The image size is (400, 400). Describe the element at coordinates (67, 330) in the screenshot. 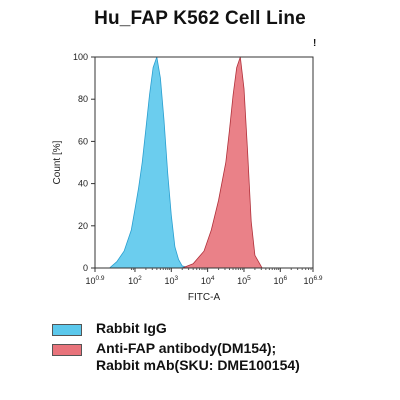

I see `legend-swatch-igg` at that location.